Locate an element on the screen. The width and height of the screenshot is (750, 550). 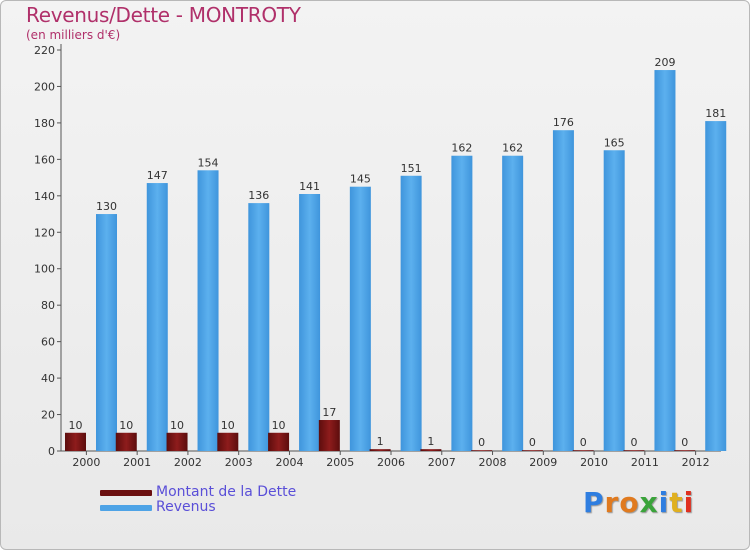
label-revenus-2002: 154 is located at coordinates (208, 162).